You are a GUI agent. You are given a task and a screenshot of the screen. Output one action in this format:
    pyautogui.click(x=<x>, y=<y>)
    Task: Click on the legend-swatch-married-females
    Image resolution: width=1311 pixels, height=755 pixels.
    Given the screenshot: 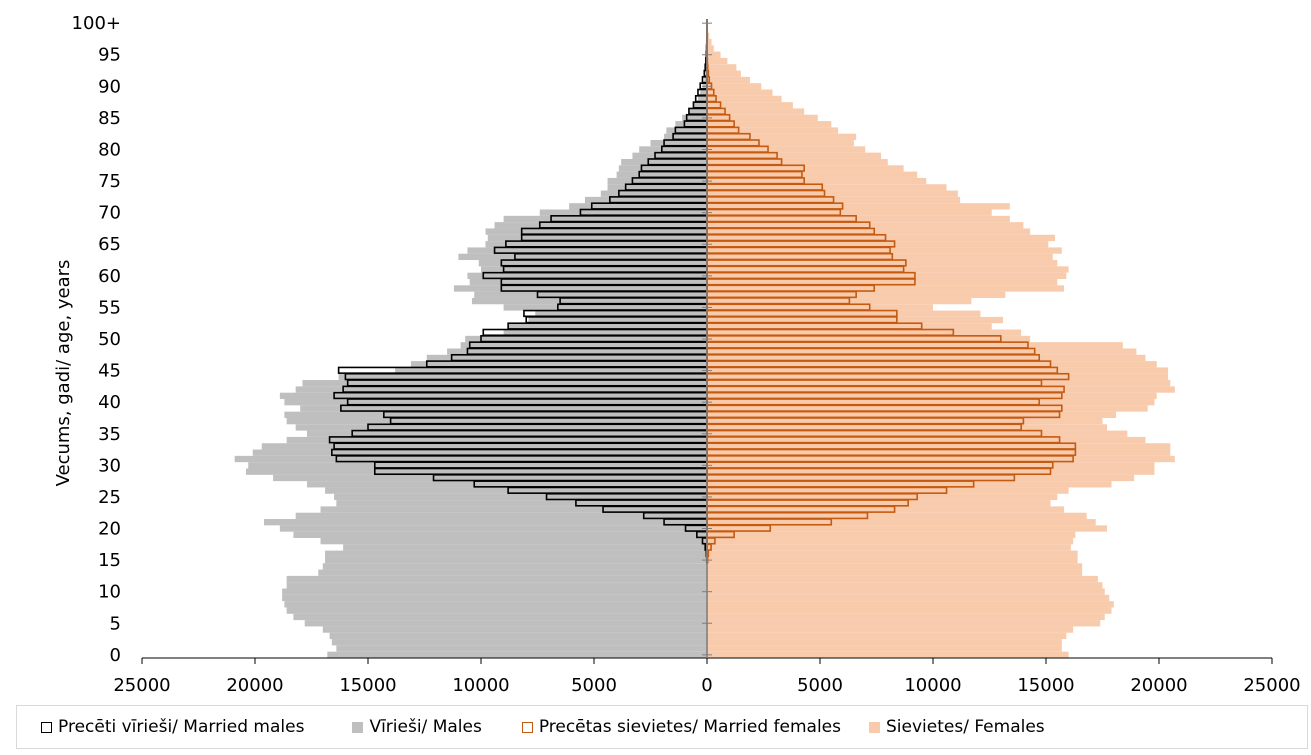 What is the action you would take?
    pyautogui.click(x=527, y=727)
    